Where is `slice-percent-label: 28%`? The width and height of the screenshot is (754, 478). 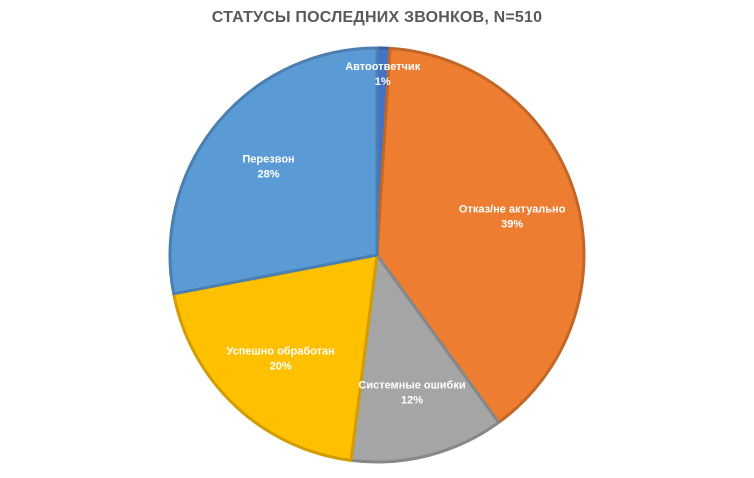
slice-percent-label: 28% is located at coordinates (269, 174).